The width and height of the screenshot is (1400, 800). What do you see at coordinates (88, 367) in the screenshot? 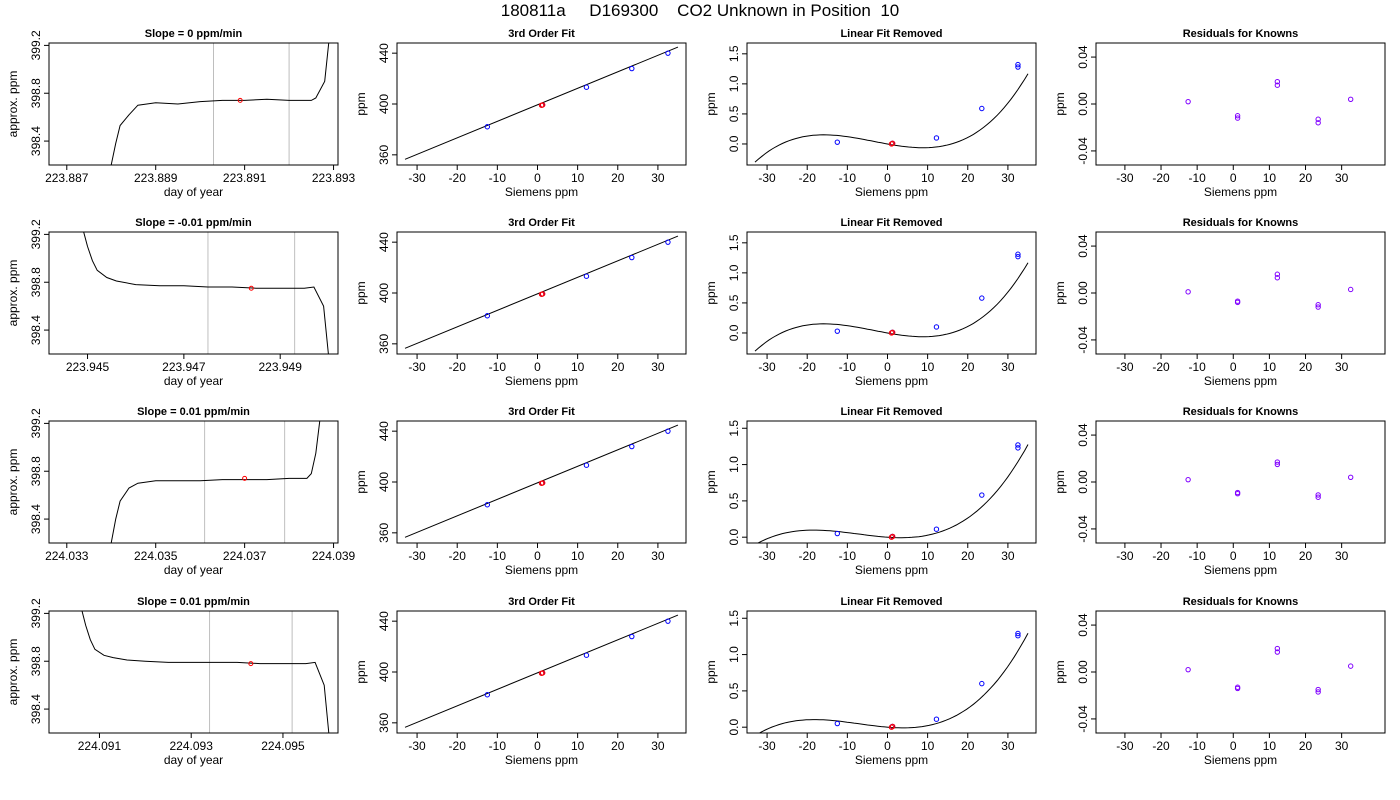
I see `x-tick-label: 223.945` at bounding box center [88, 367].